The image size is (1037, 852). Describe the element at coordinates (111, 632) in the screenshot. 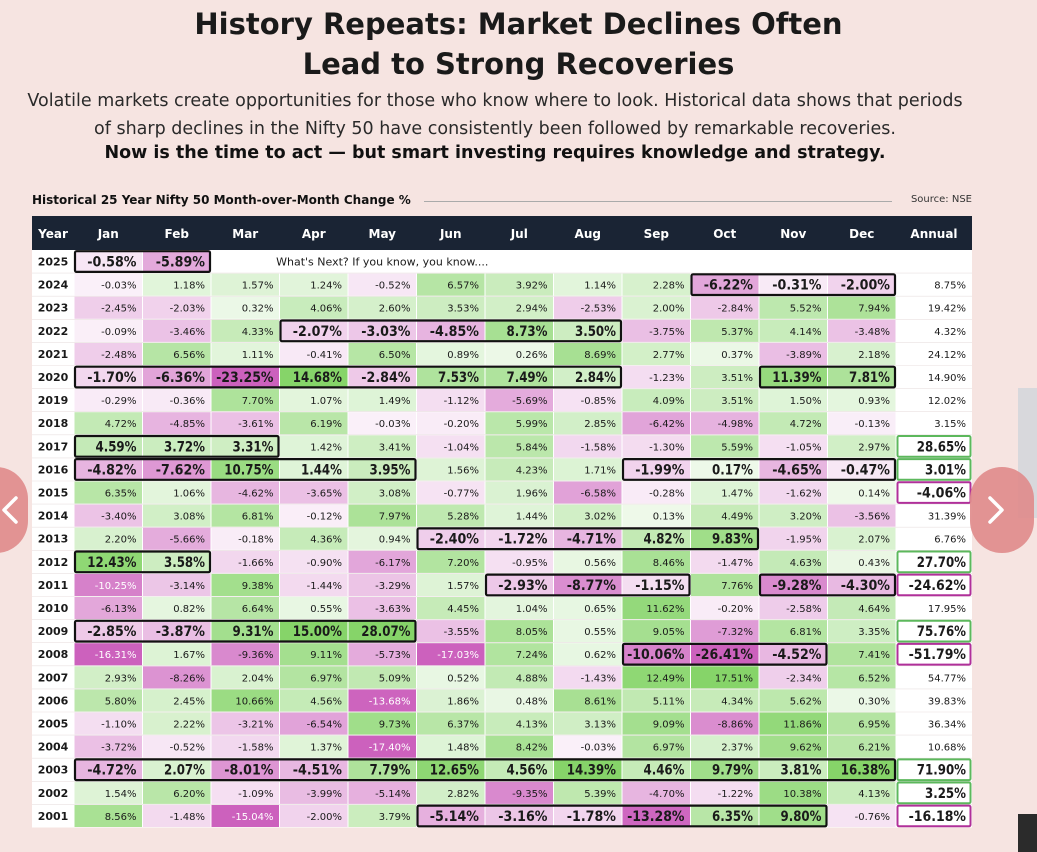

I see `cell-value: -2.85%` at that location.